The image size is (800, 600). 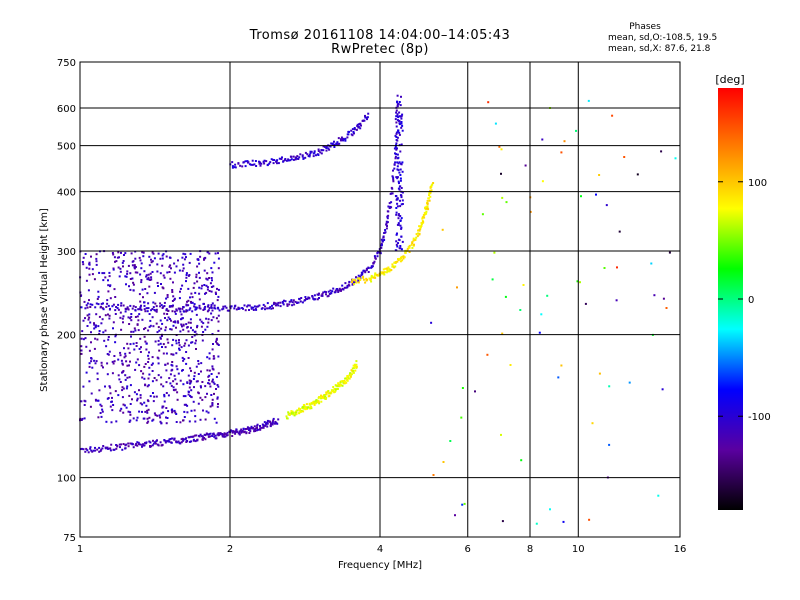 I want to click on colorbar-tick-label: 100, so click(x=757, y=183).